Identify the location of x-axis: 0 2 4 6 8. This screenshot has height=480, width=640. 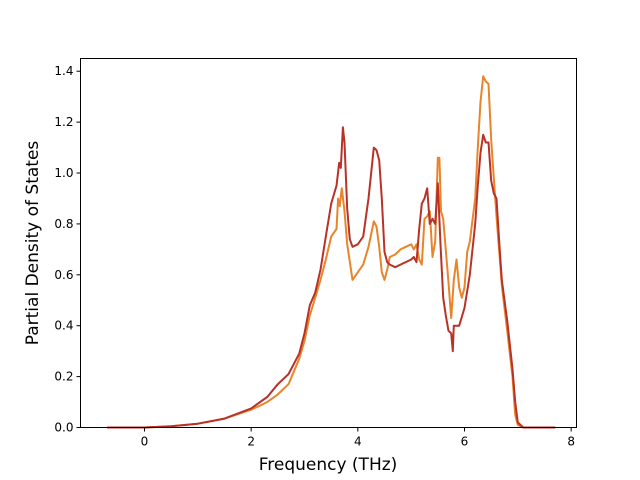
(358, 438).